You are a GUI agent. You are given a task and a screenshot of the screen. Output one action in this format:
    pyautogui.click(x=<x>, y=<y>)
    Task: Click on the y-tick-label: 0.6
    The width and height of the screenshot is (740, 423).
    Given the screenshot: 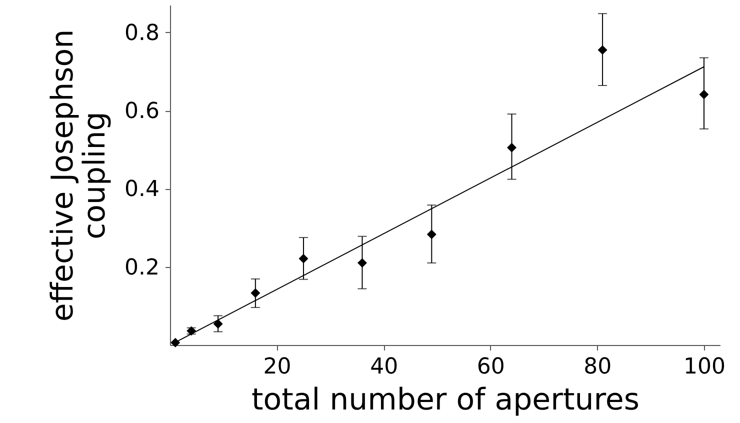 What is the action you would take?
    pyautogui.click(x=142, y=111)
    